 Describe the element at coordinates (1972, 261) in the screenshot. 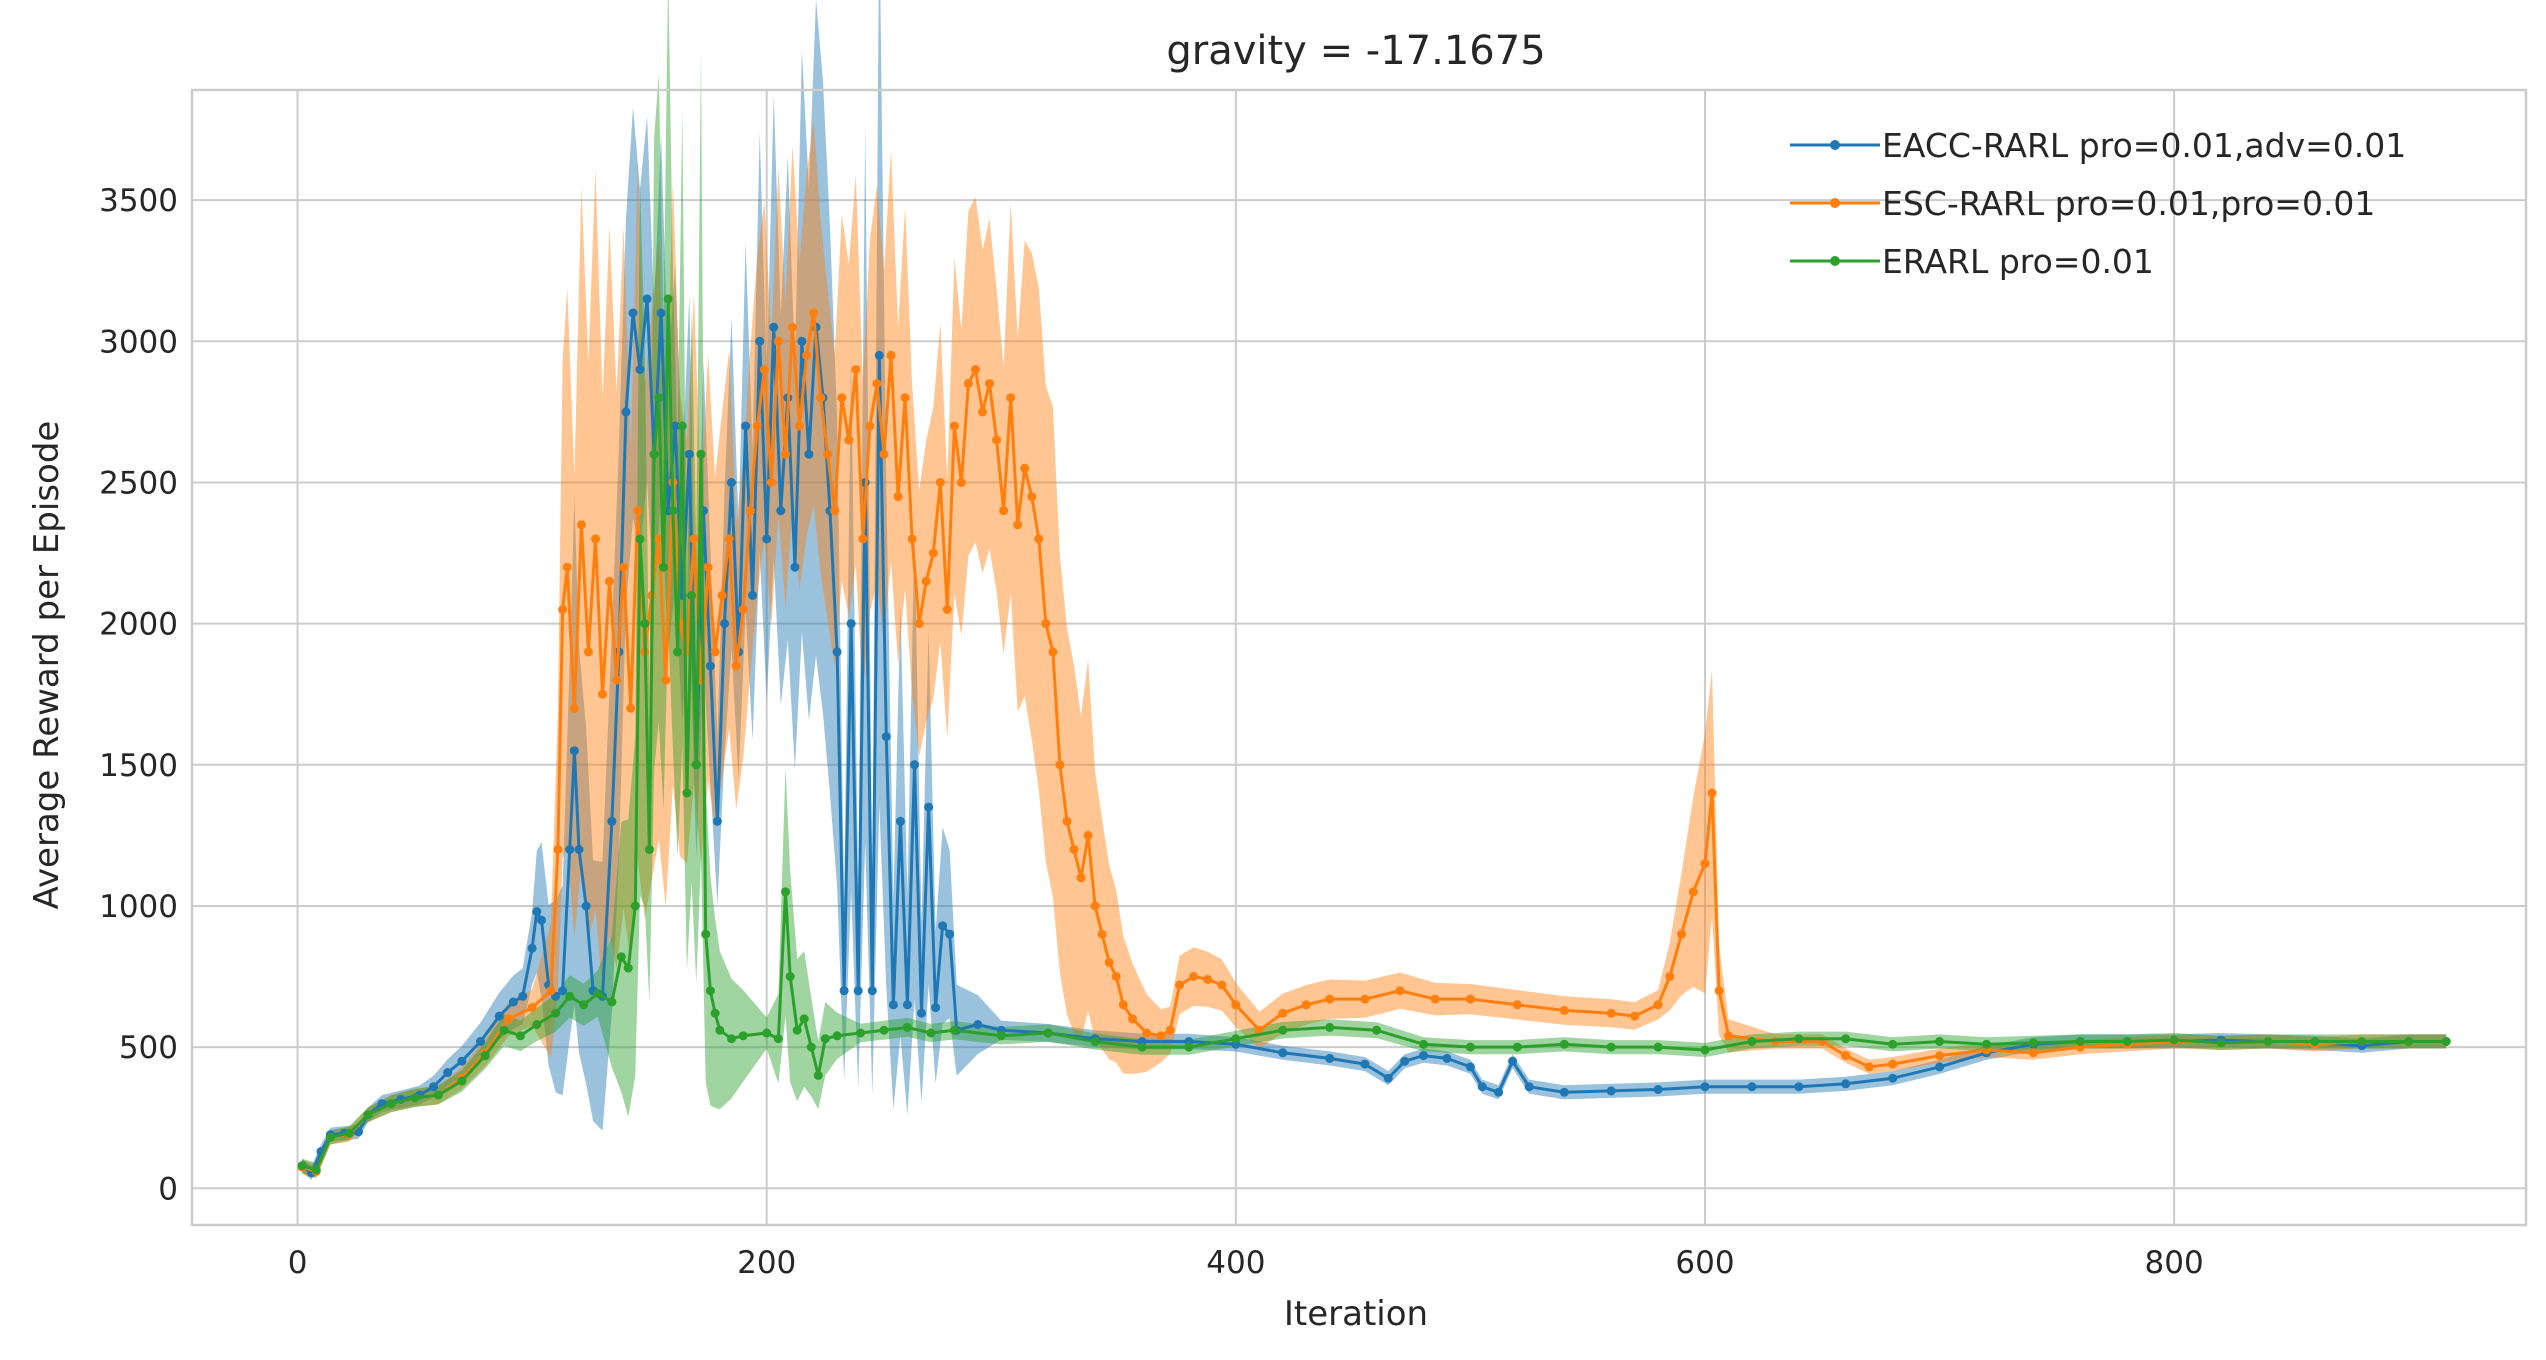

I see `legend-entry: ERARL pro=0.01` at that location.